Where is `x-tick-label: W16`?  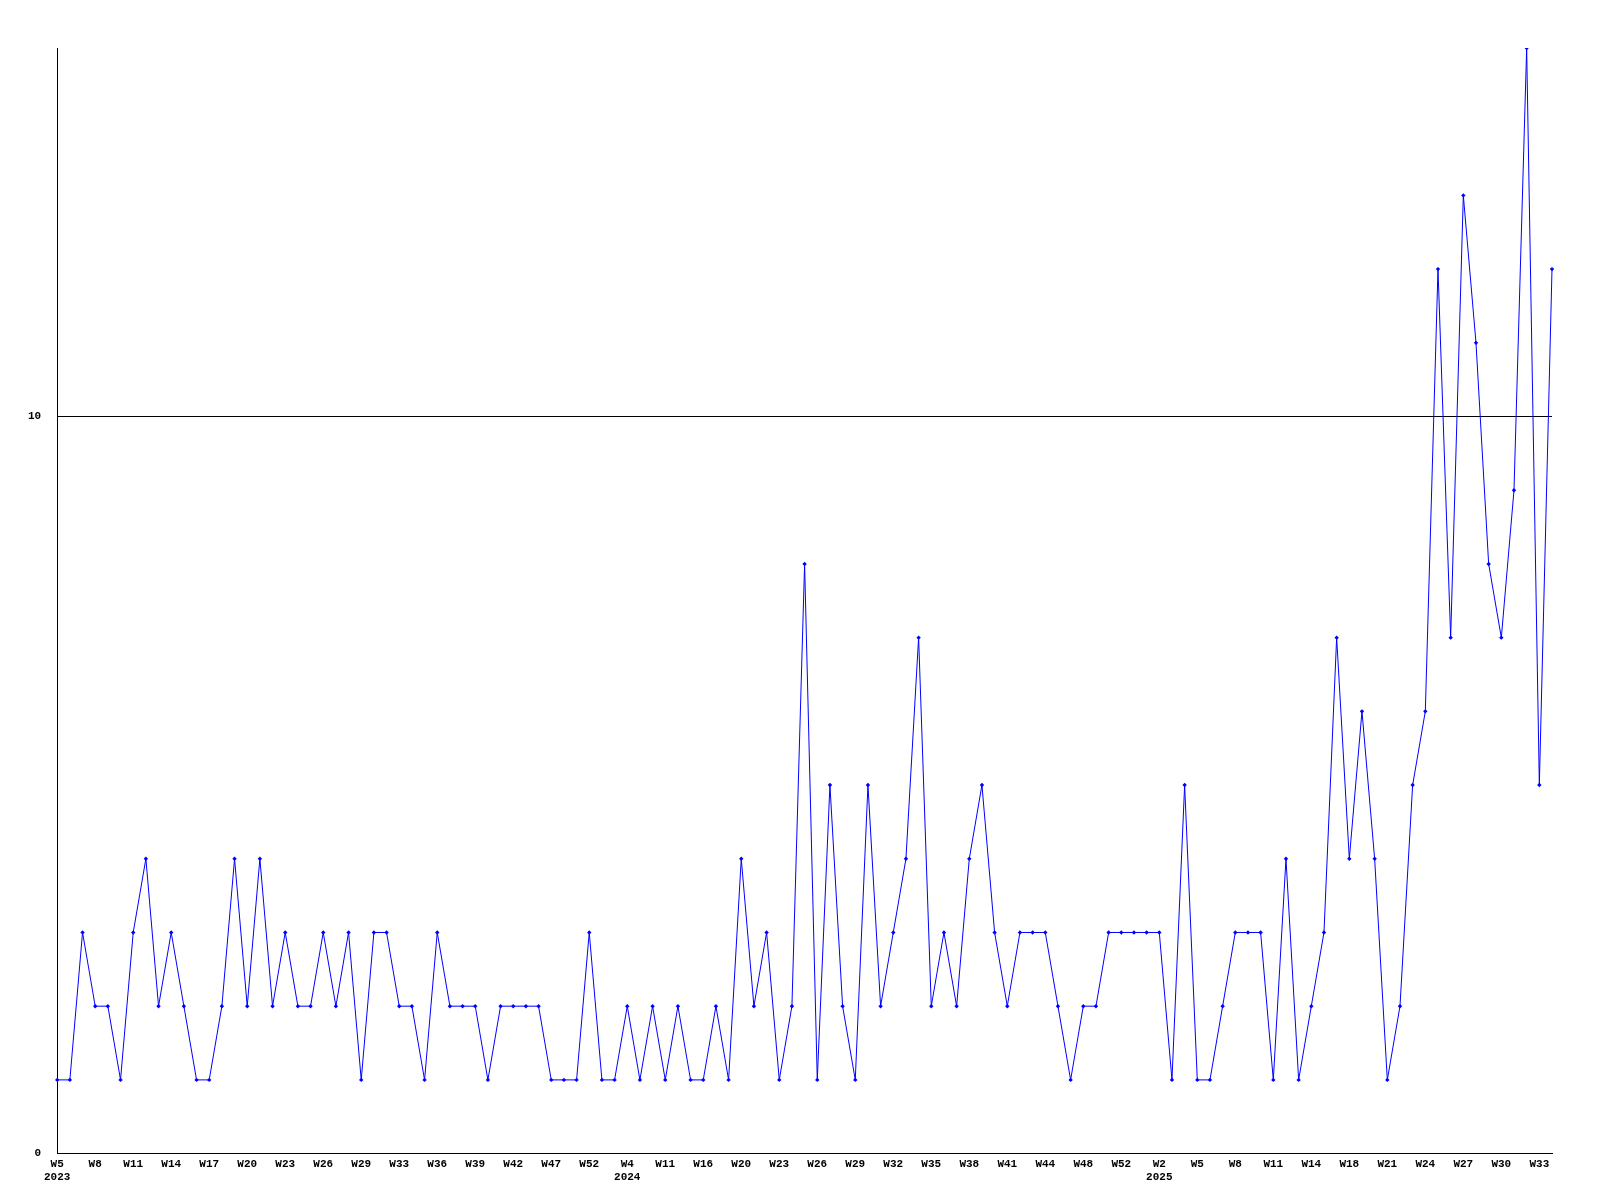 x-tick-label: W16 is located at coordinates (703, 1163).